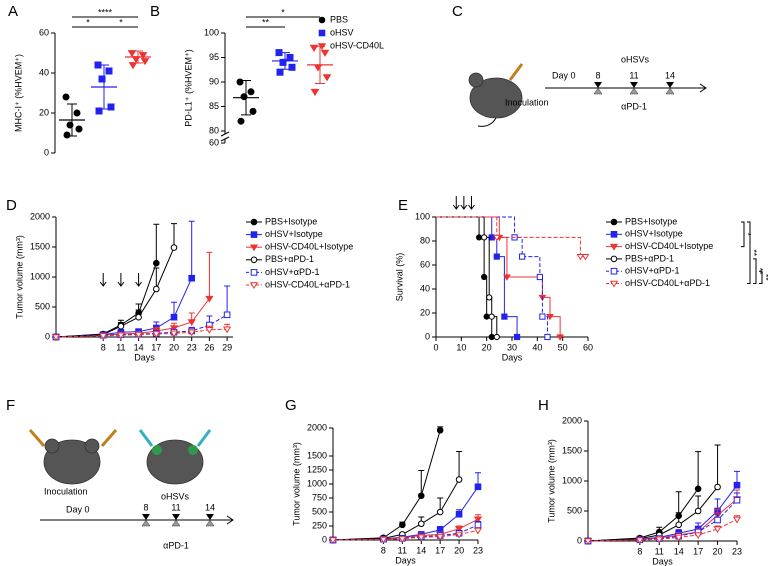  What do you see at coordinates (193, 450) in the screenshot?
I see `tumor` at bounding box center [193, 450].